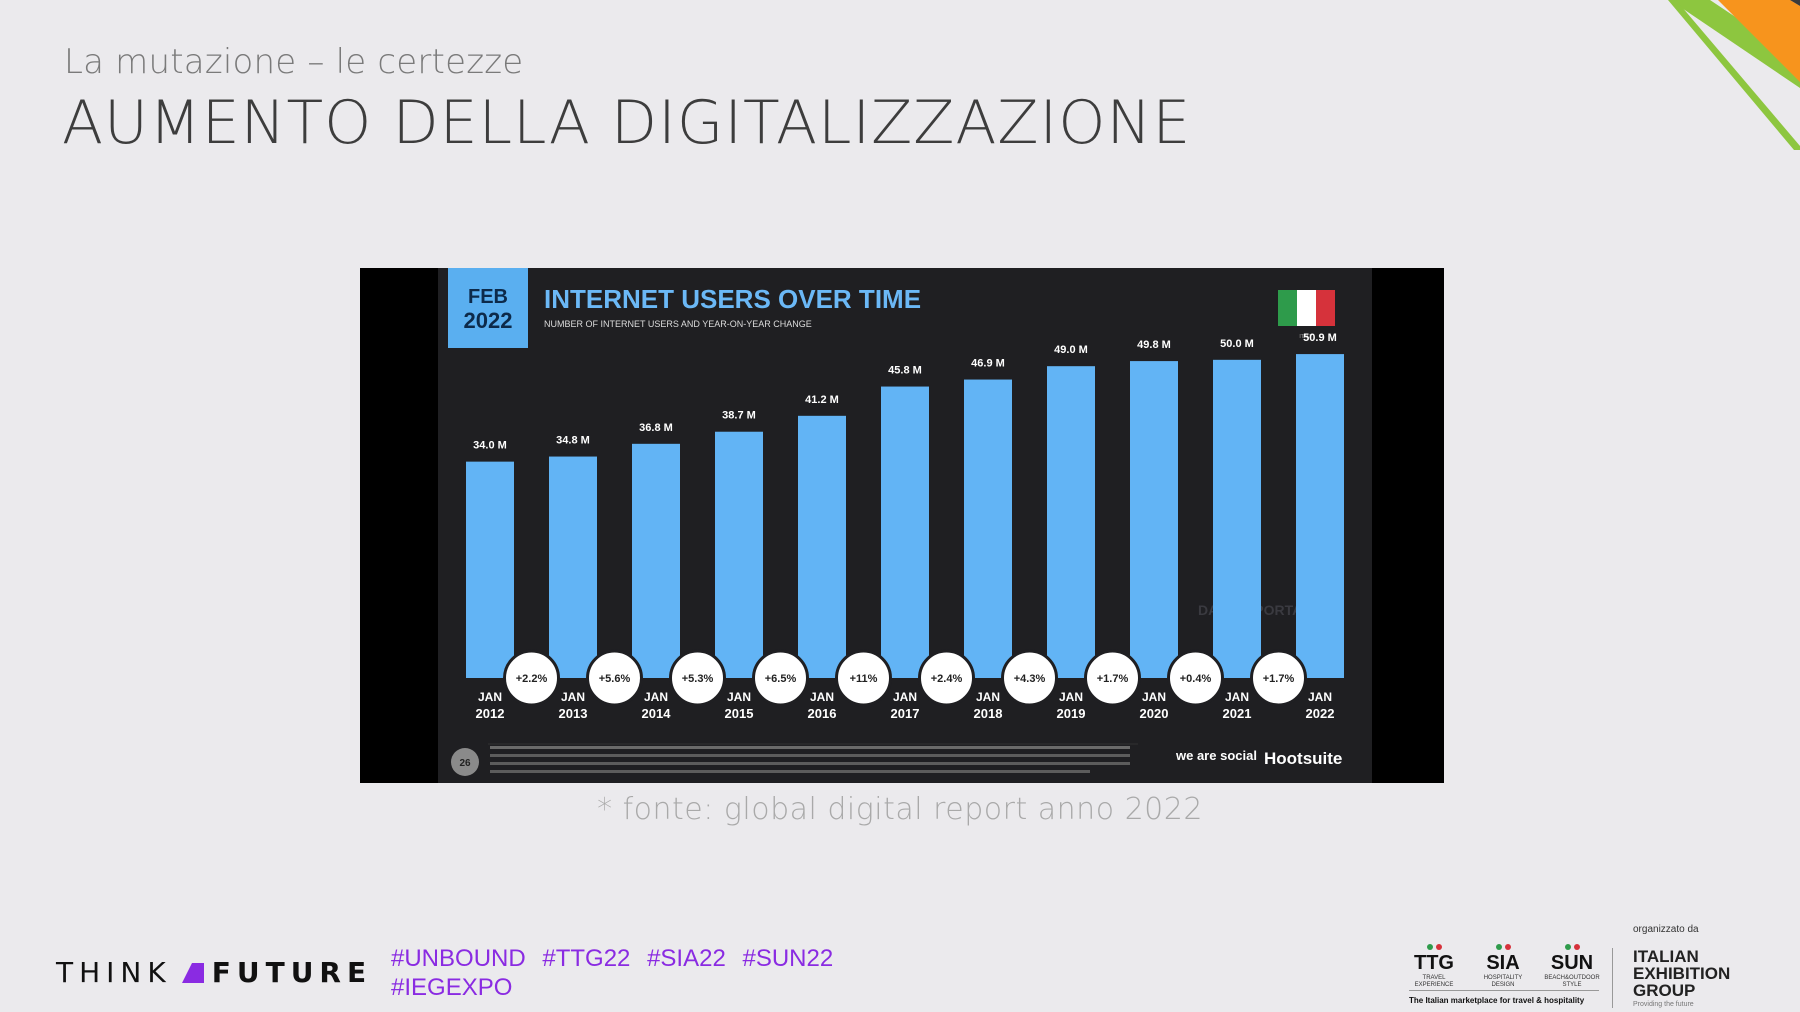 The width and height of the screenshot is (1800, 1012). What do you see at coordinates (988, 713) in the screenshot?
I see `x-tick-year: 2018` at bounding box center [988, 713].